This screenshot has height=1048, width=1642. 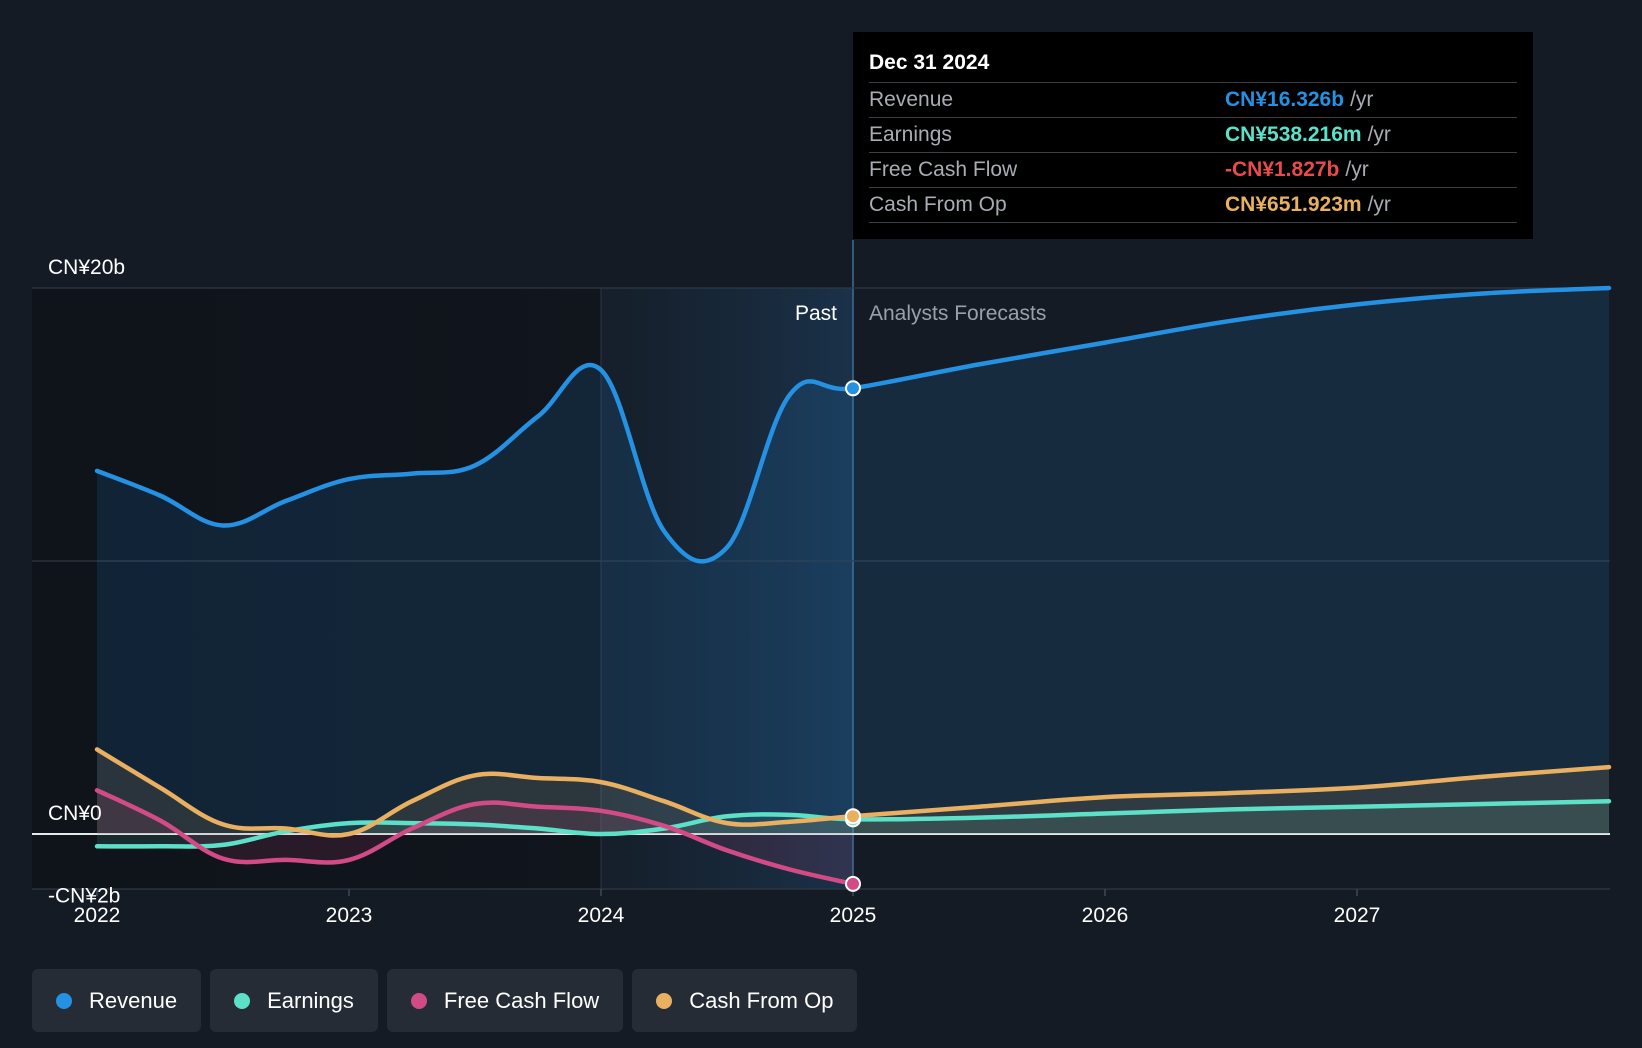 What do you see at coordinates (910, 134) in the screenshot?
I see `tooltip-label: Earnings` at bounding box center [910, 134].